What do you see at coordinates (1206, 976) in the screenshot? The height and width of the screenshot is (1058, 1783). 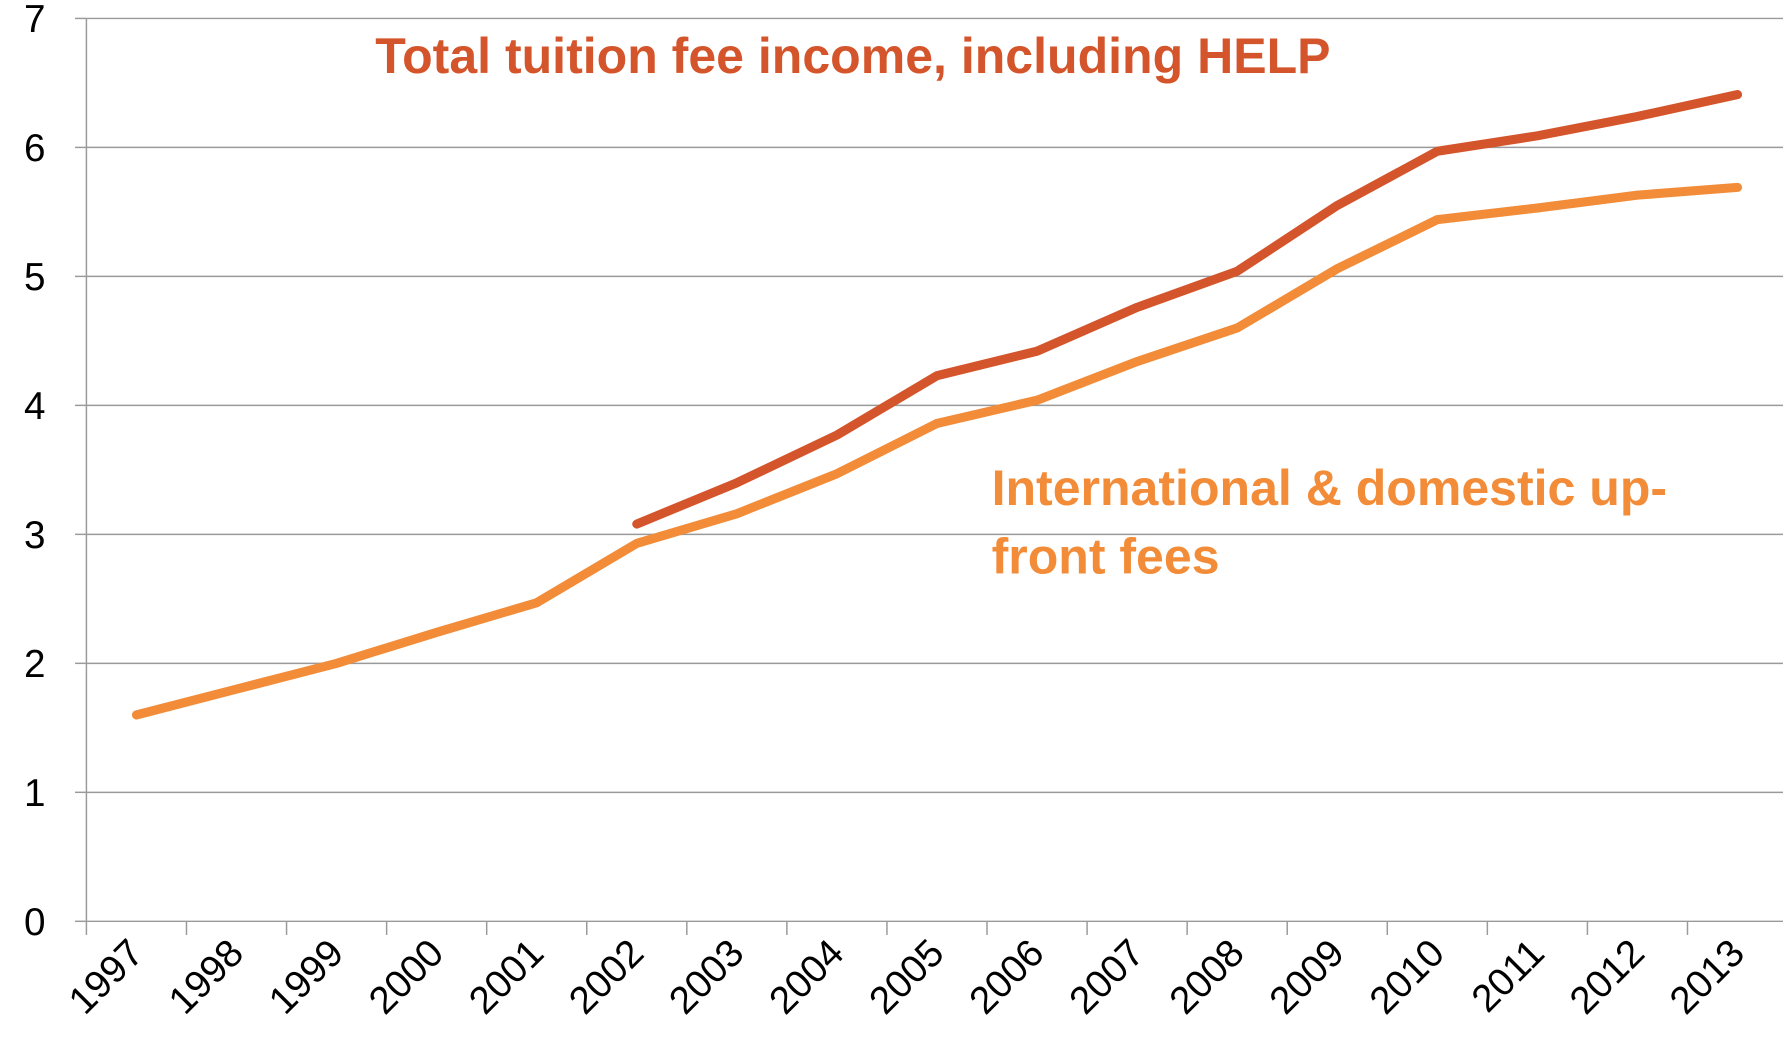 I see `x-tick-label: 2008` at bounding box center [1206, 976].